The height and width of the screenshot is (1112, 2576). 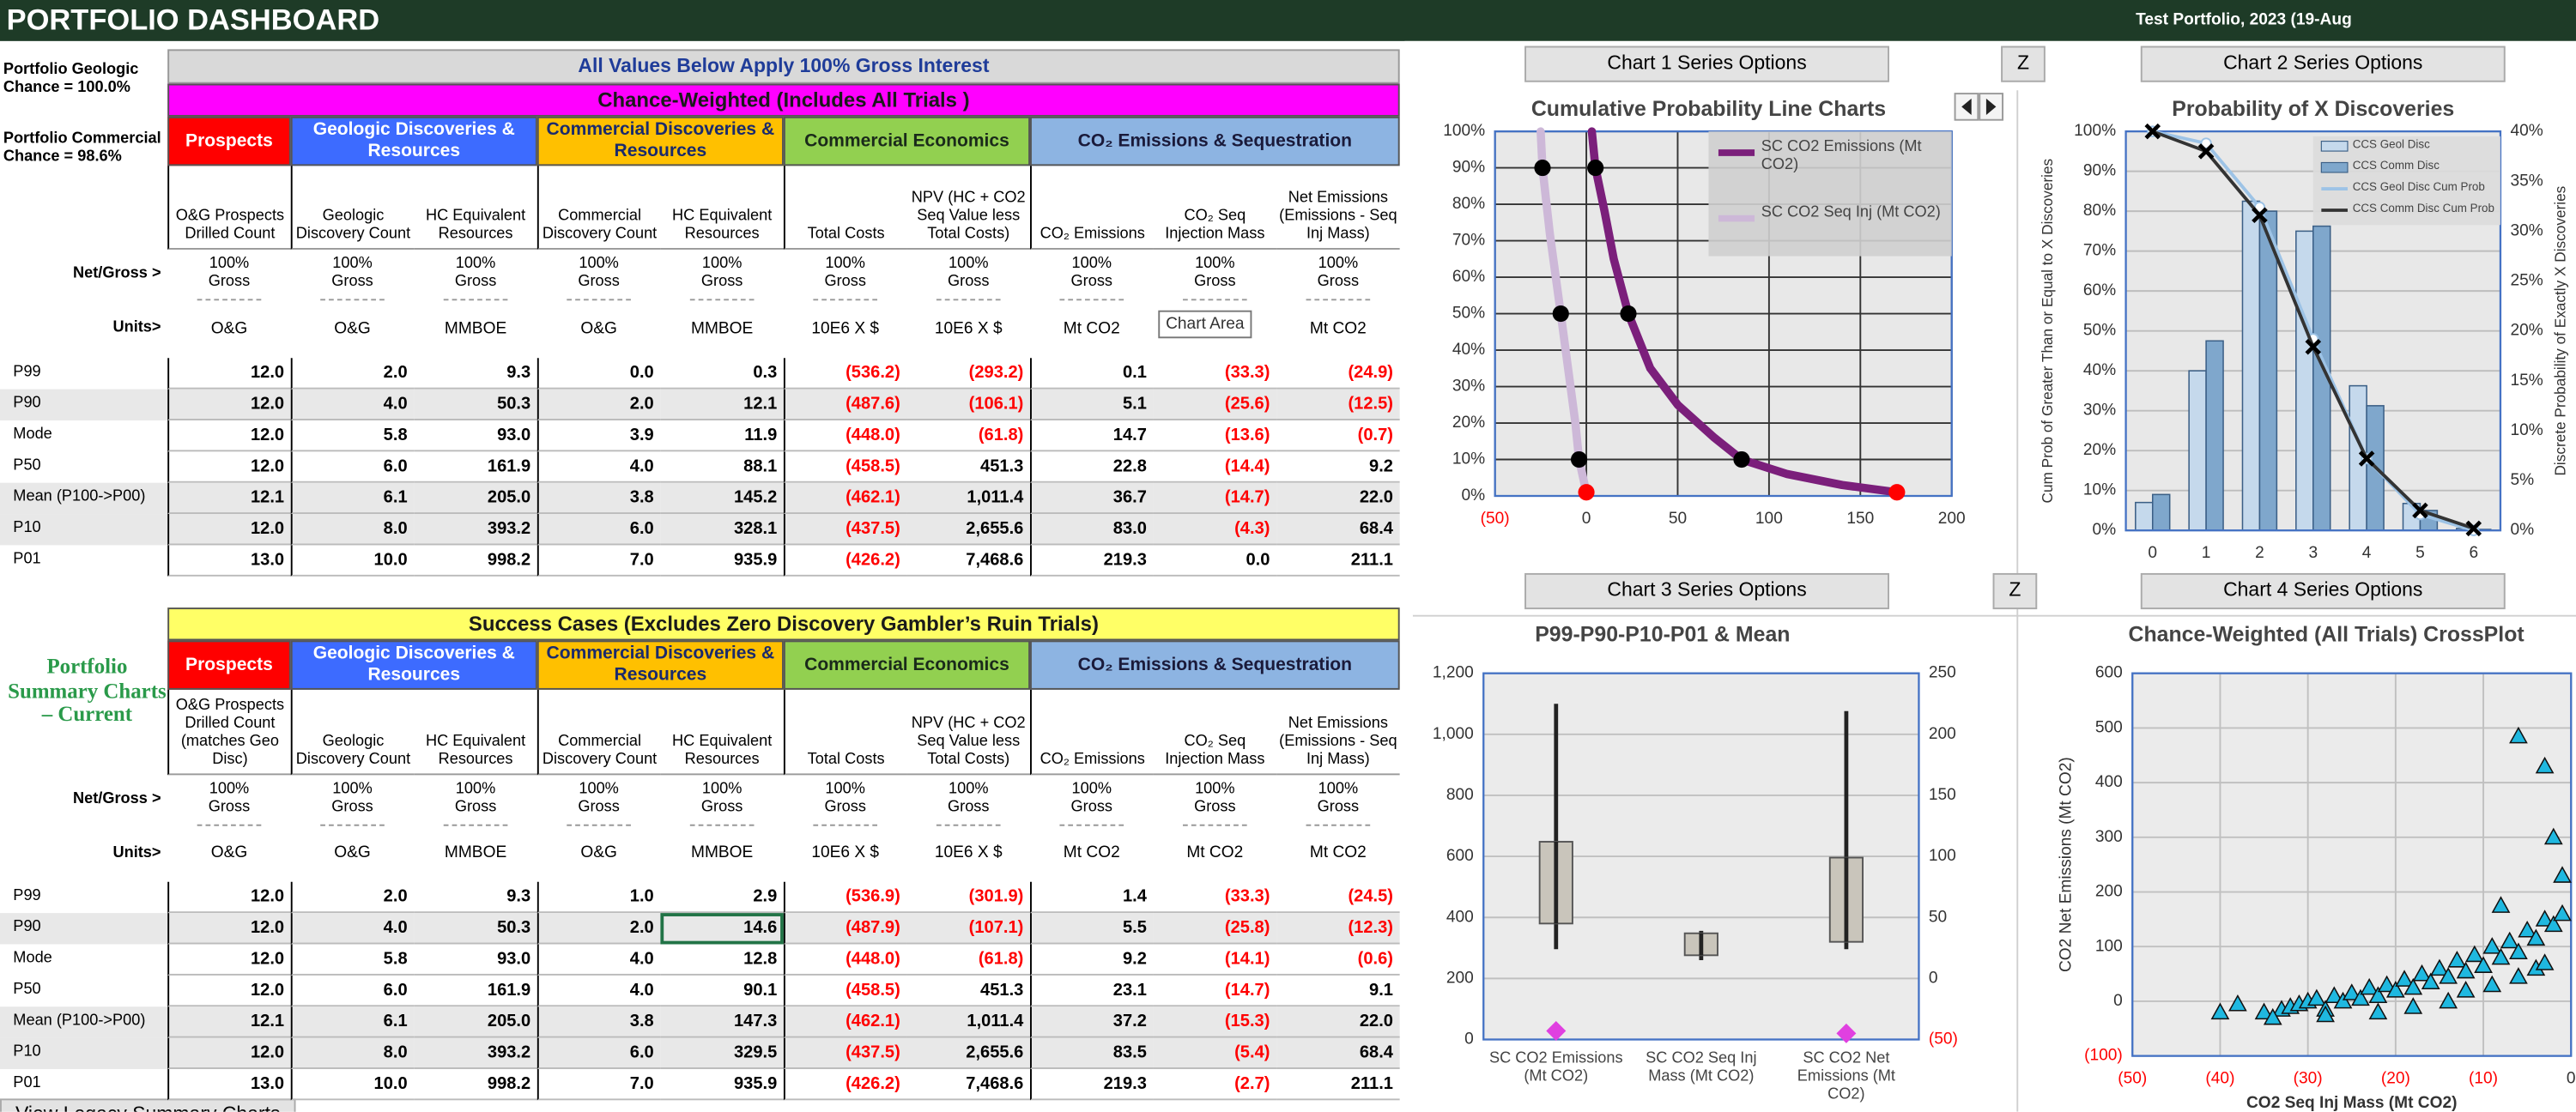 I want to click on data-cell: (0.7), so click(x=1338, y=436).